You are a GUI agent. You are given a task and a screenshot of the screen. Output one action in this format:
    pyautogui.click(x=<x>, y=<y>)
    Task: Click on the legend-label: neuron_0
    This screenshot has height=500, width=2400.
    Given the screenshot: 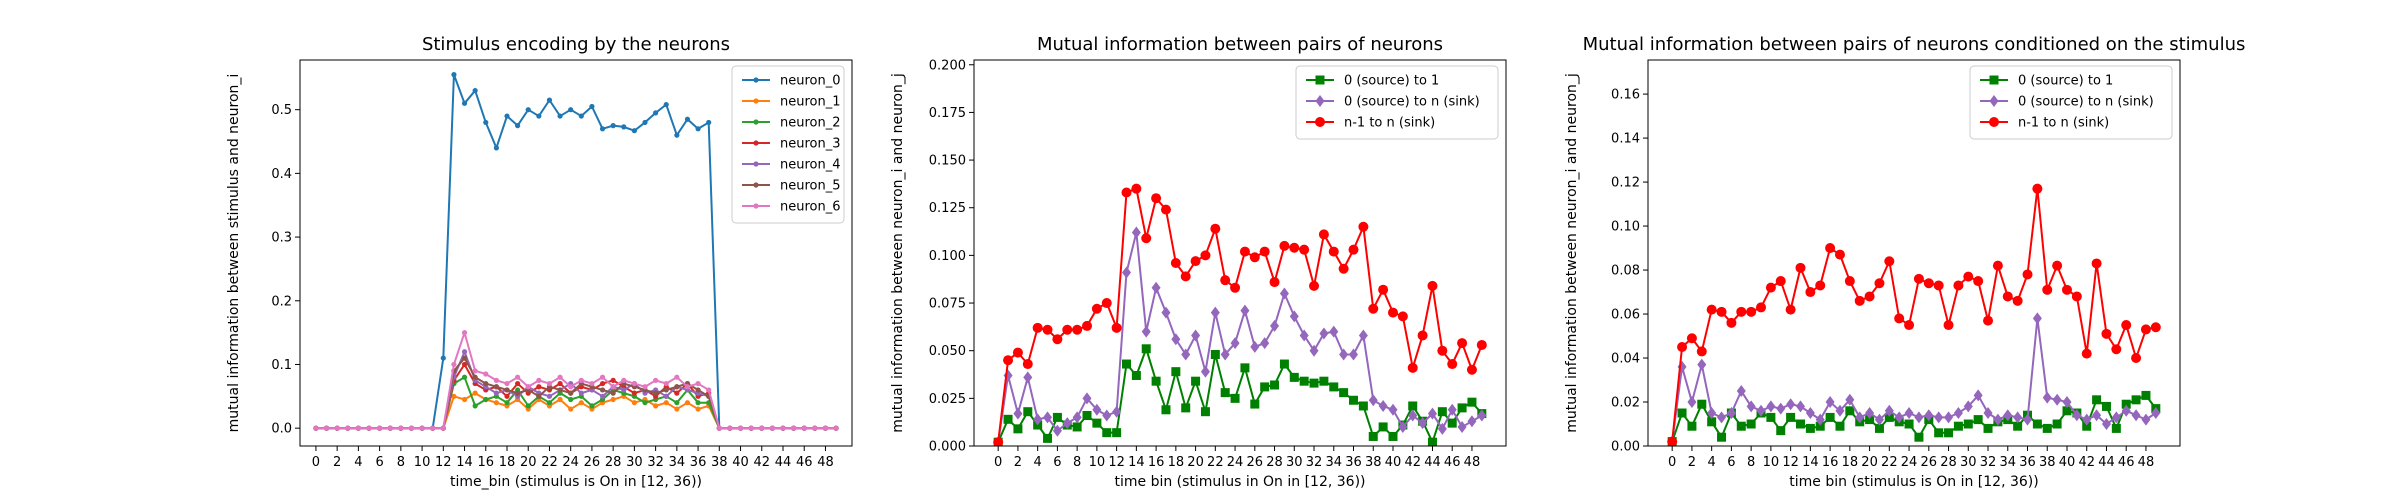 What is the action you would take?
    pyautogui.click(x=810, y=81)
    